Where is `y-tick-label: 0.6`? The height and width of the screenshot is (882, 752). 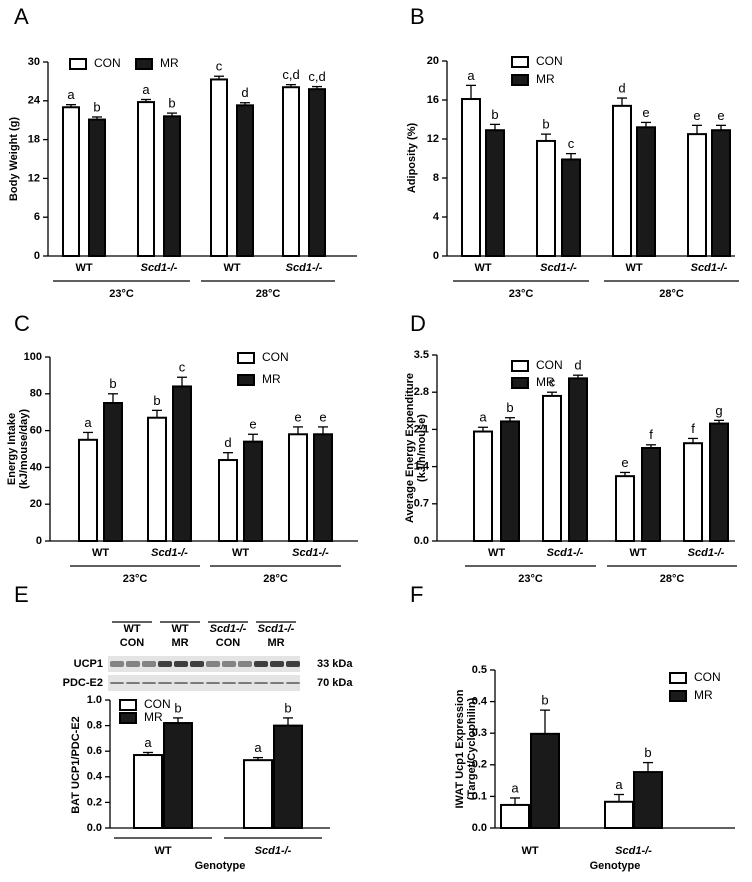
y-tick-label: 0.6 is located at coordinates (94, 751).